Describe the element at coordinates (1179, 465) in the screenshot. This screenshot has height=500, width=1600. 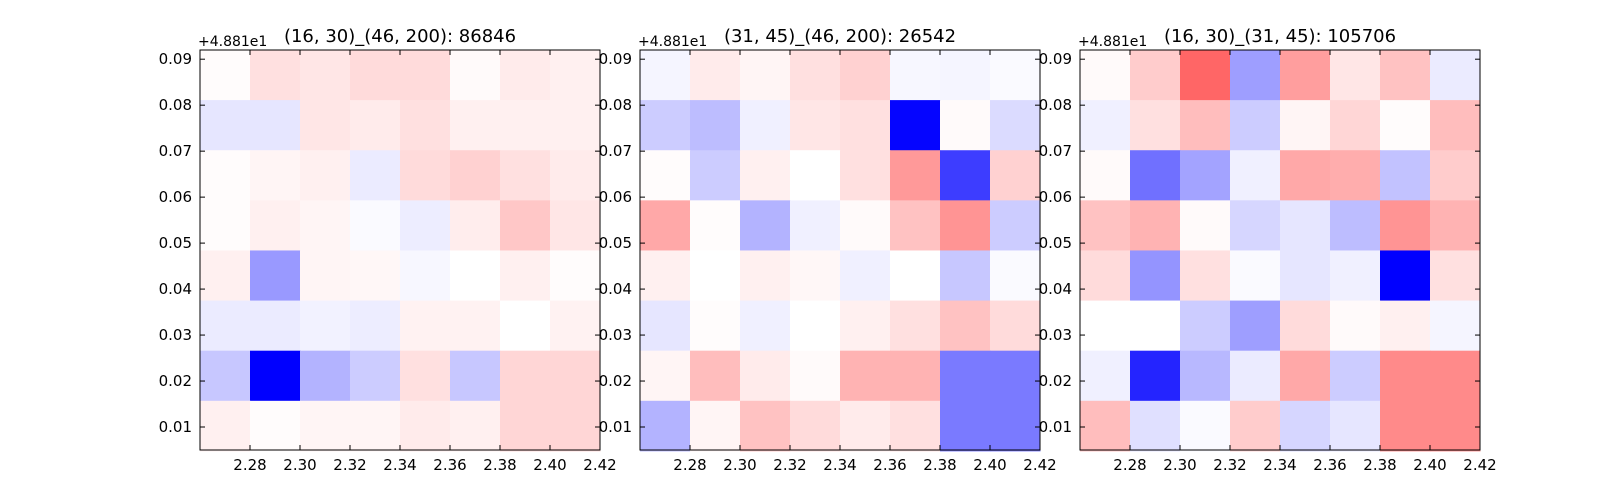
I see `x-tick-label: 2.30` at that location.